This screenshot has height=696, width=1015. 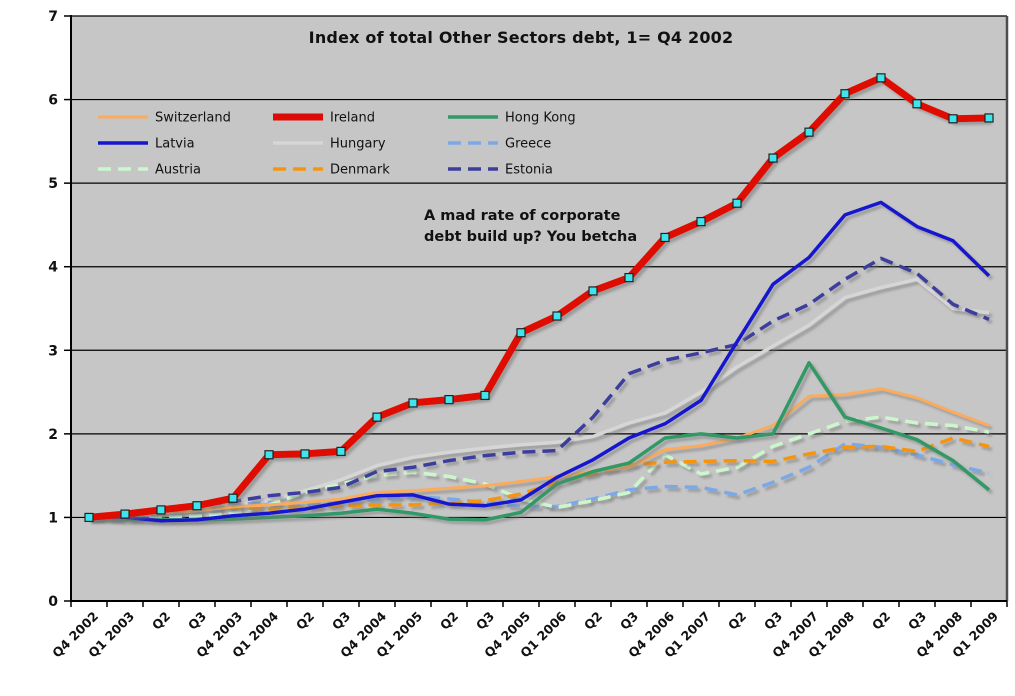 What do you see at coordinates (193, 118) in the screenshot?
I see `legend-label-switzerland: Switzerland` at bounding box center [193, 118].